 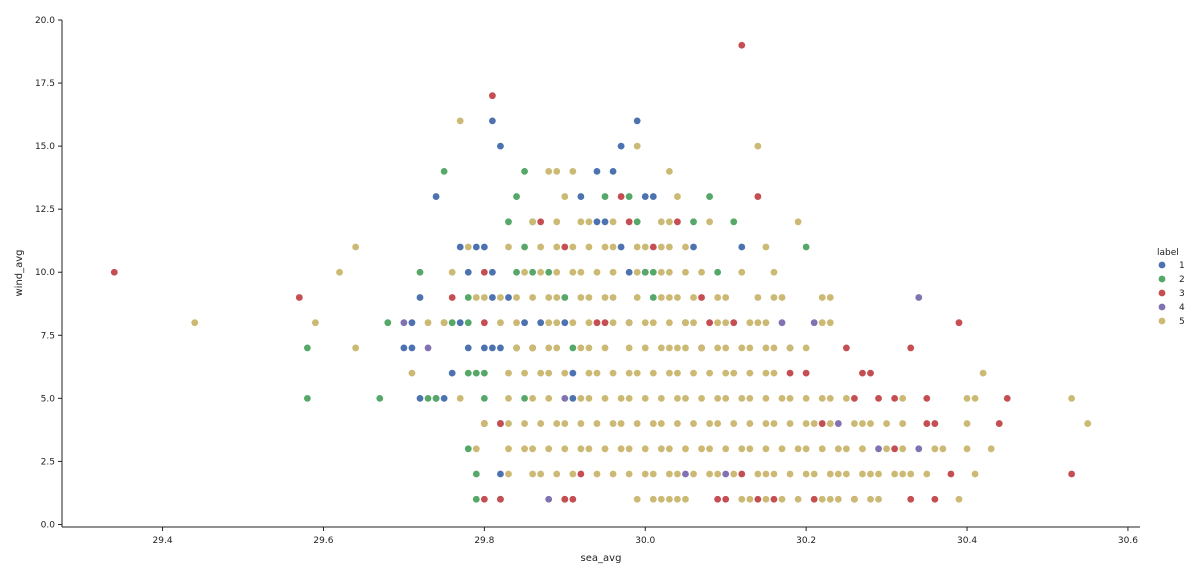 What do you see at coordinates (45, 273) in the screenshot?
I see `y-tick-label: 10.0` at bounding box center [45, 273].